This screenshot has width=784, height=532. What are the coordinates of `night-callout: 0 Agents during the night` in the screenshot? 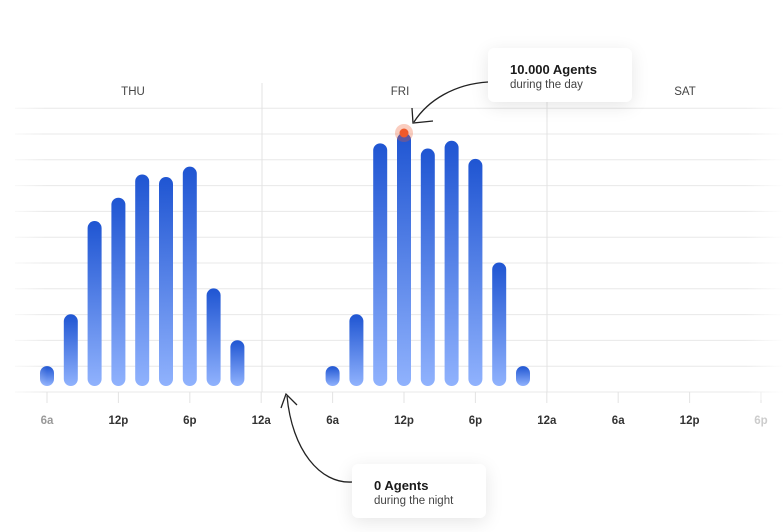 It's located at (419, 491).